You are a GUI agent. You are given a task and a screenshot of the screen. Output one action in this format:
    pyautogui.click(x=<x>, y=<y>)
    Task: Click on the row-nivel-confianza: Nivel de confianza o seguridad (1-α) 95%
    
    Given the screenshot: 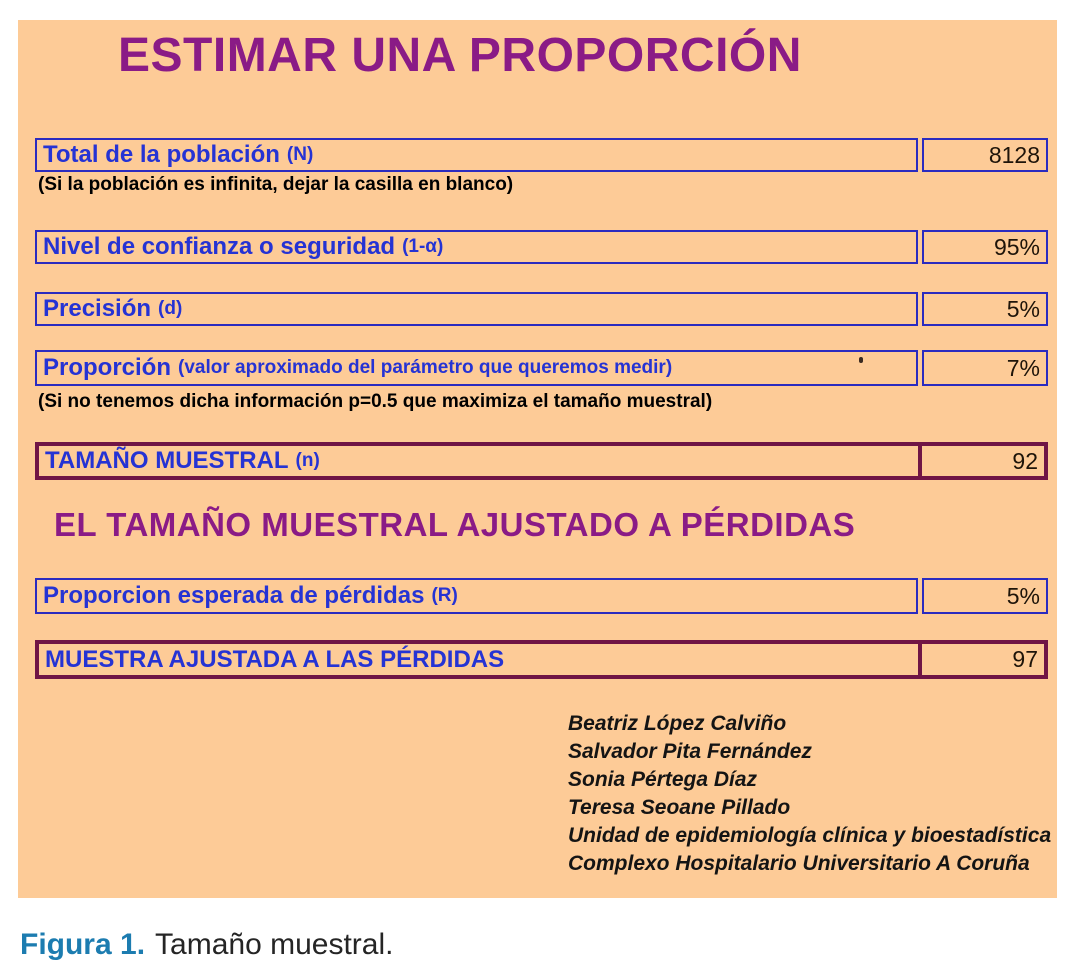 What is the action you would take?
    pyautogui.click(x=541, y=247)
    